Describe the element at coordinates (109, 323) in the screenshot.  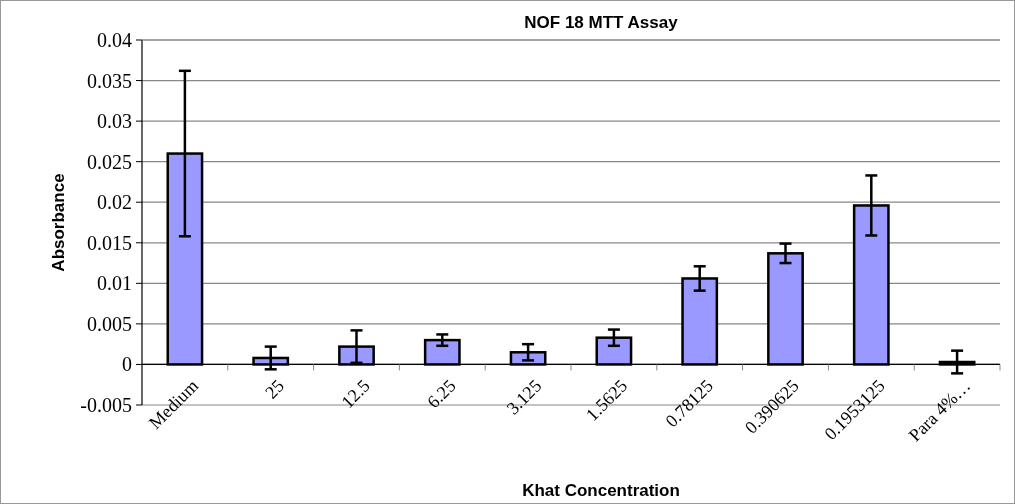
I see `y-tick-label: 0.005` at that location.